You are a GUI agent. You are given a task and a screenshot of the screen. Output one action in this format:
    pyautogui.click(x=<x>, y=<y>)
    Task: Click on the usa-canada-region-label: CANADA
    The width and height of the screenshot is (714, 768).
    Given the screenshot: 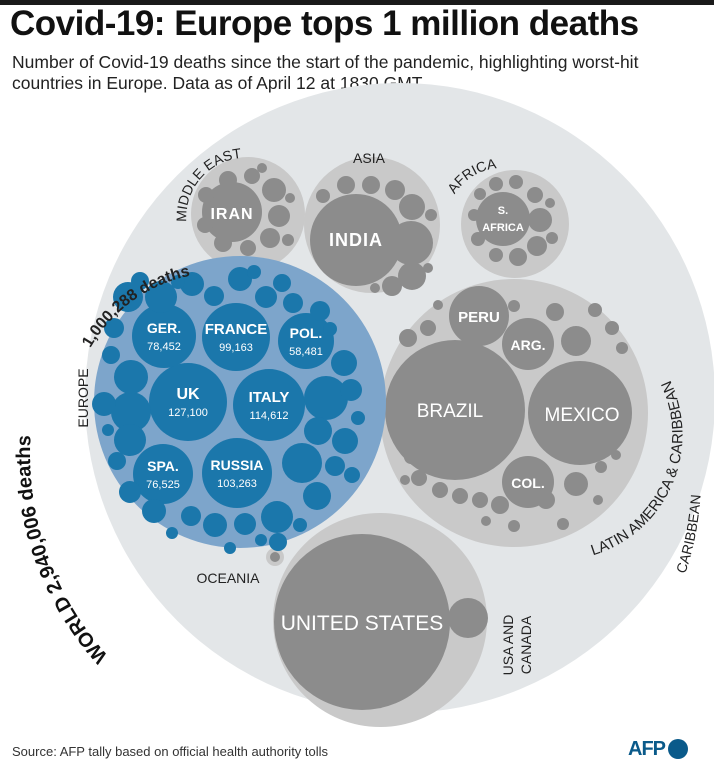 What is the action you would take?
    pyautogui.click(x=526, y=644)
    